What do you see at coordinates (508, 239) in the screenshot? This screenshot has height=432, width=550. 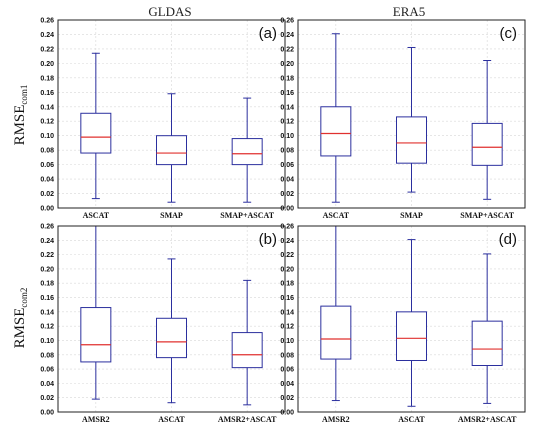 I see `panel-tag: (d)` at bounding box center [508, 239].